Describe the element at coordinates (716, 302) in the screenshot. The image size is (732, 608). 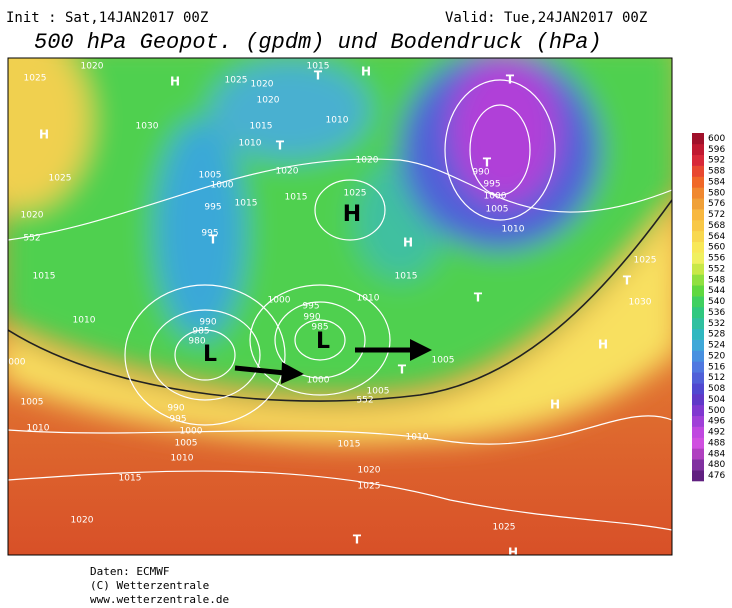
I see `colorbar-label: 540` at that location.